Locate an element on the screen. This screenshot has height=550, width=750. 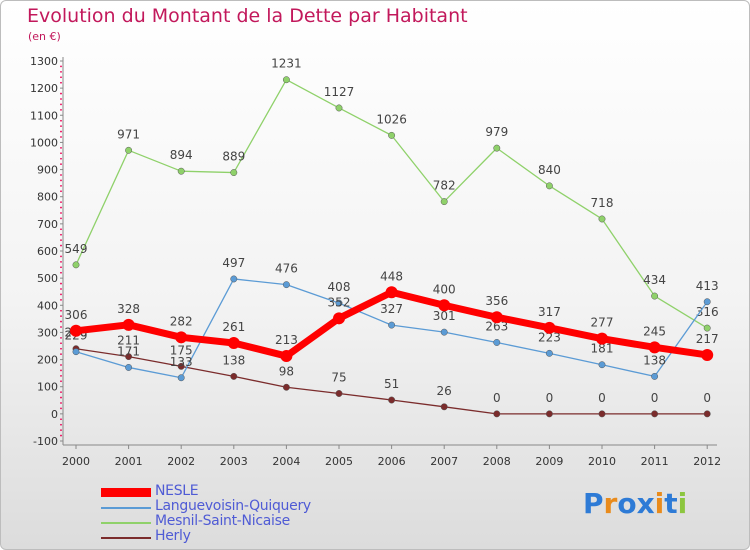
data-label: 1231 is located at coordinates (286, 64).